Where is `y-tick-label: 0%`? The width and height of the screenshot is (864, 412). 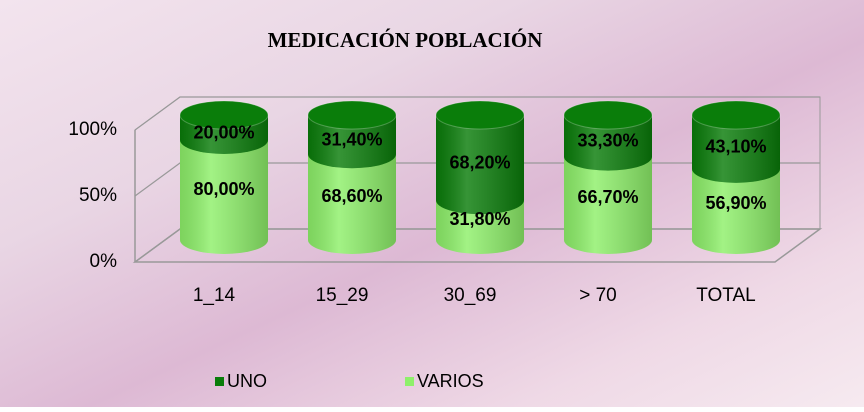
y-tick-label: 0% is located at coordinates (104, 261).